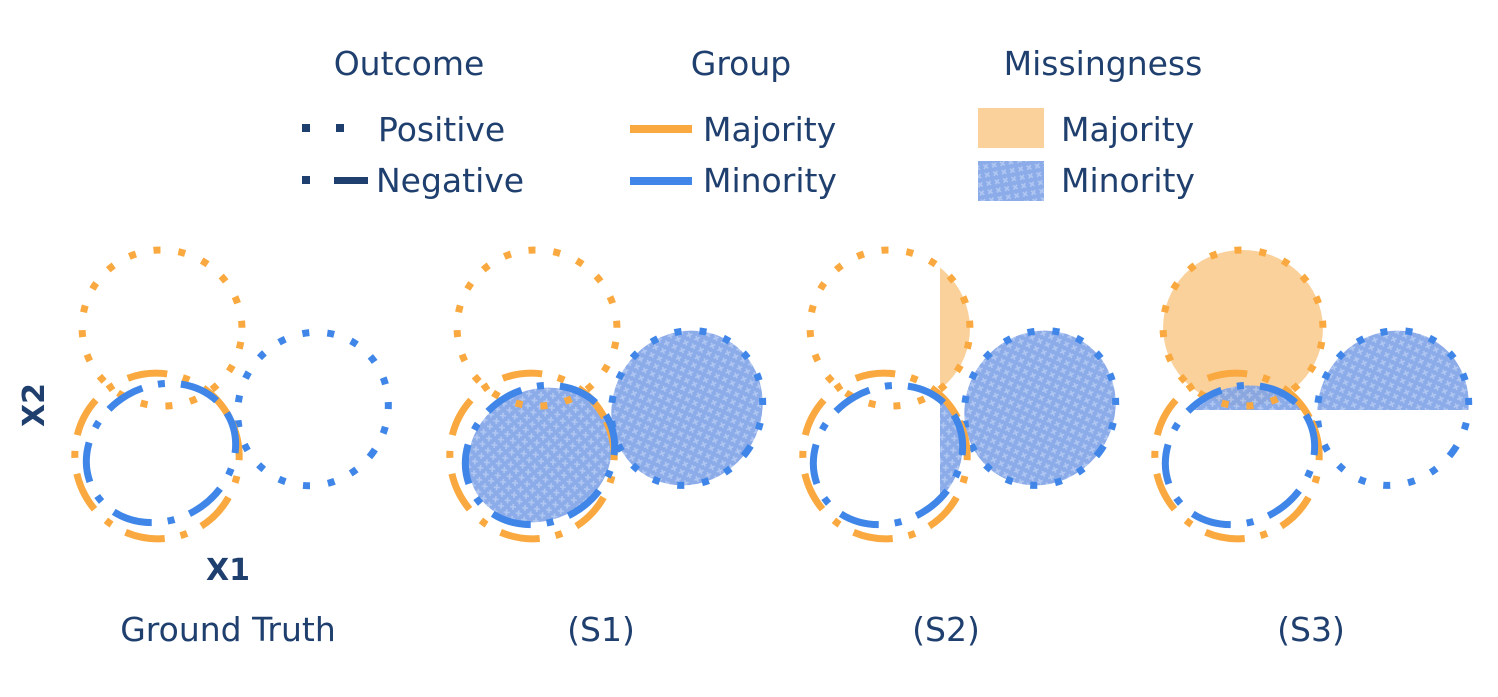 This screenshot has width=1498, height=697. Describe the element at coordinates (162, 328) in the screenshot. I see `gt-majority-positive-ellipse` at that location.